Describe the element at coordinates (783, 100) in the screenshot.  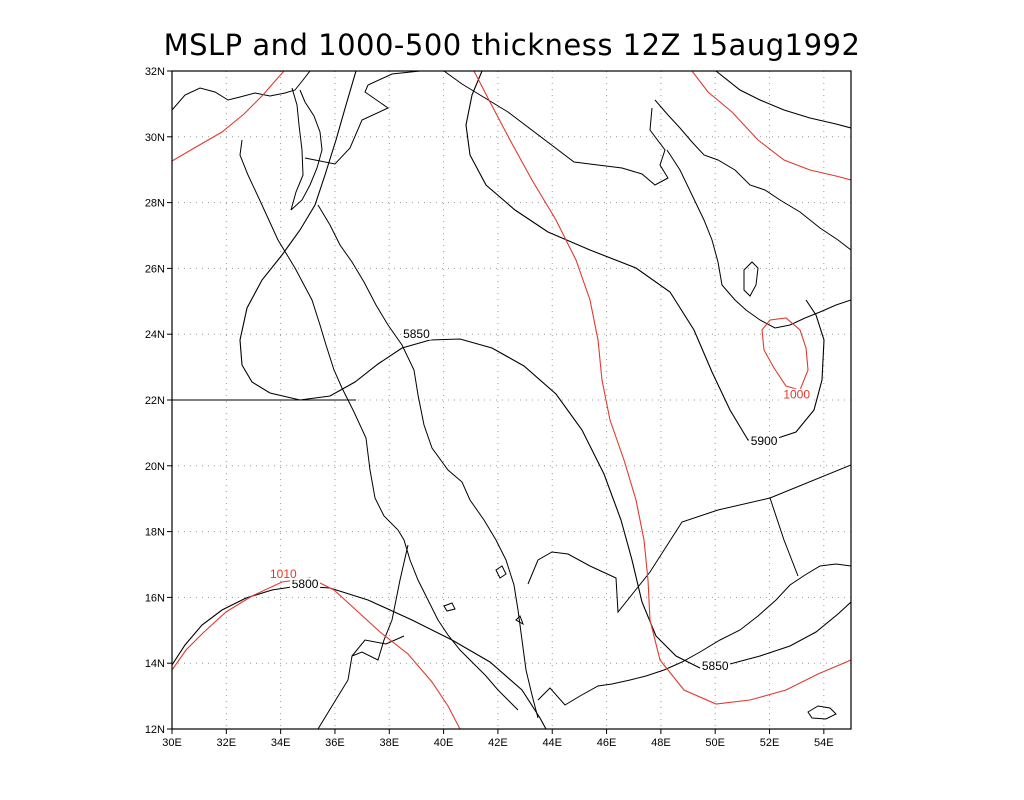
I see `thickness-contour-5900-north` at that location.